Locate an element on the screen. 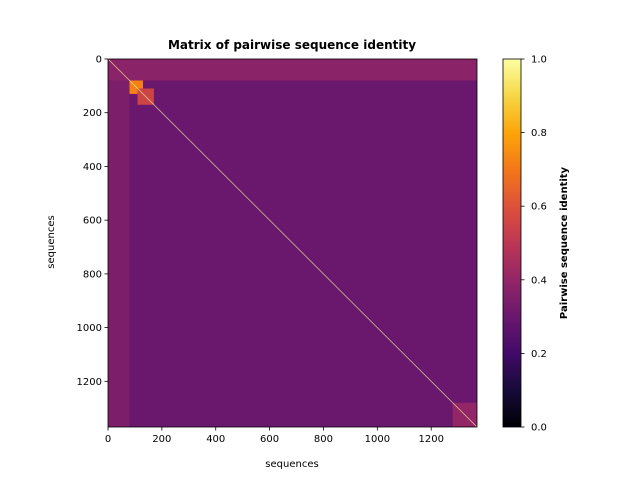 The image size is (640, 480). x-tick-label: 200 is located at coordinates (161, 439).